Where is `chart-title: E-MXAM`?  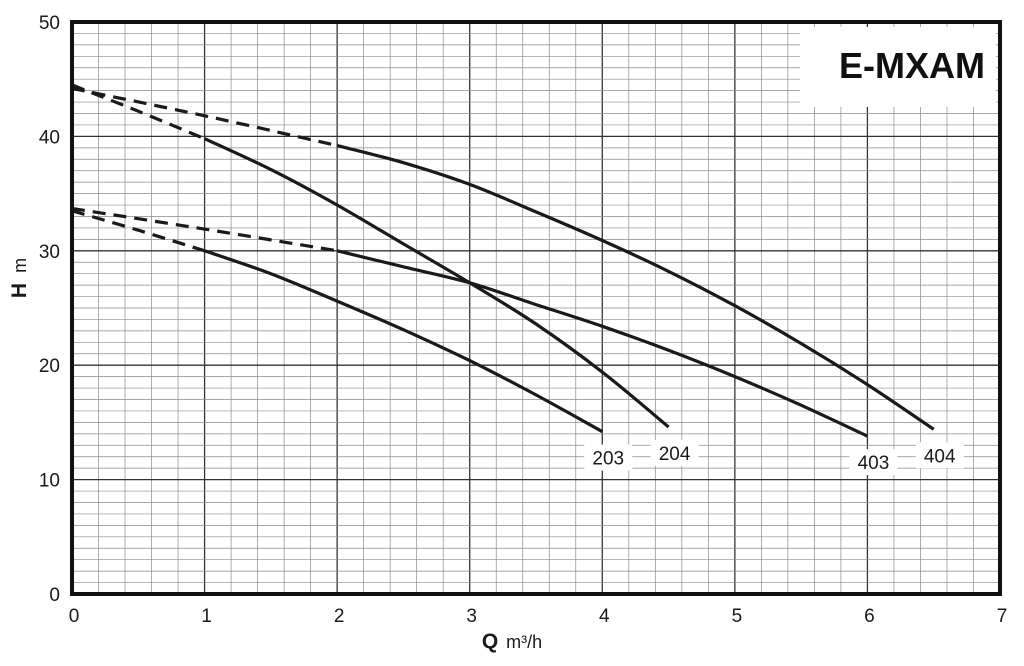 chart-title: E-MXAM is located at coordinates (912, 65).